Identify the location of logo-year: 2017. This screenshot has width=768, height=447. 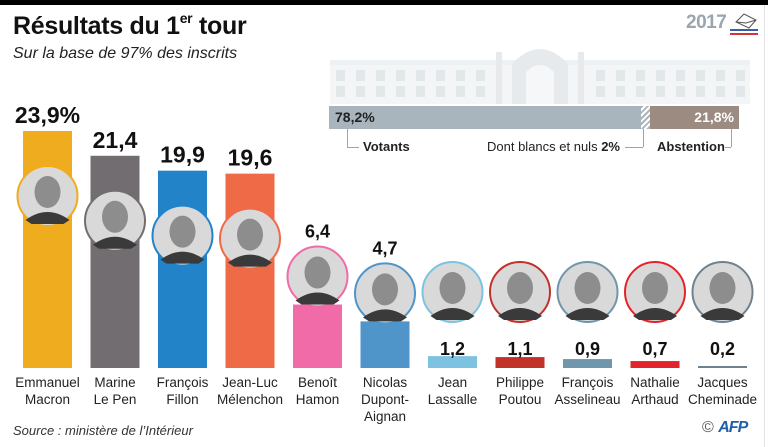
(706, 22).